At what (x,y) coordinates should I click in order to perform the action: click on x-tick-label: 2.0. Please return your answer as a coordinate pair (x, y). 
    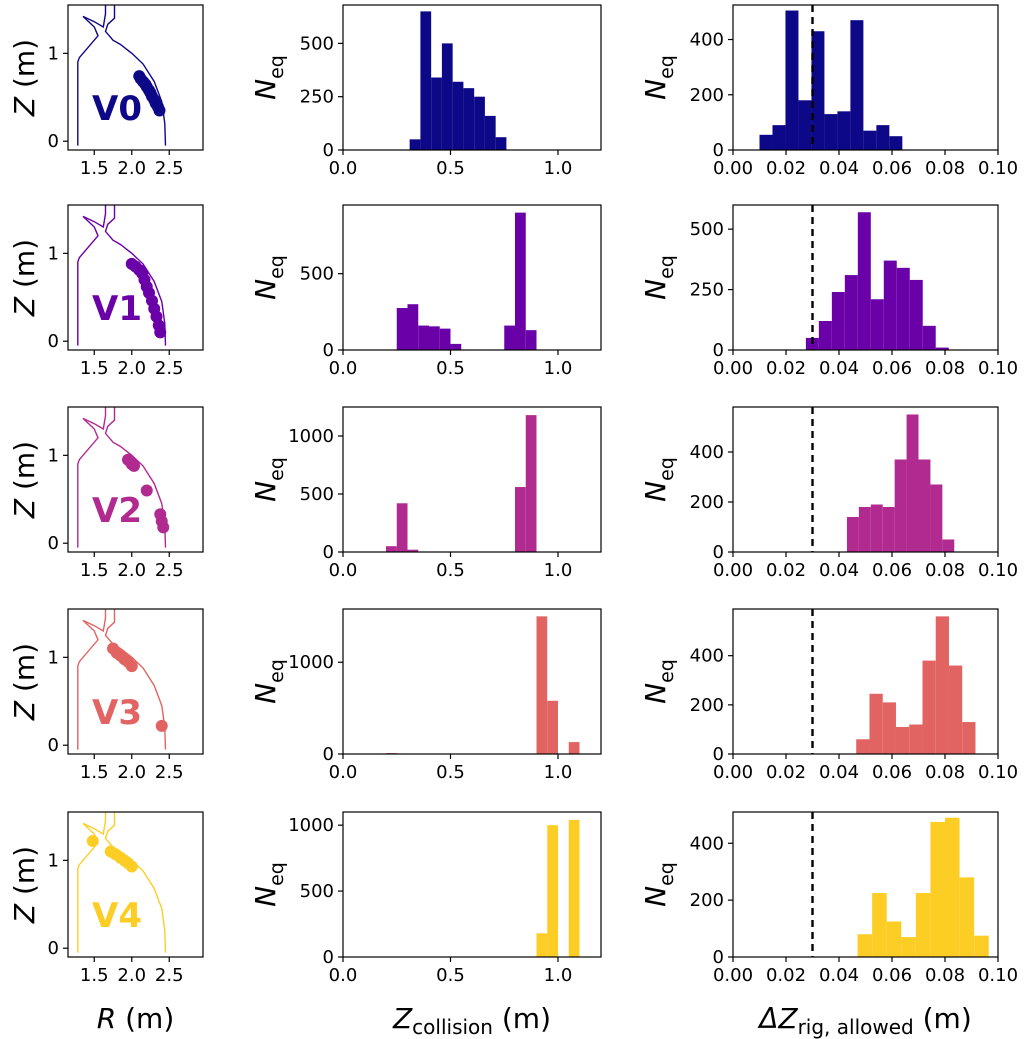
    Looking at the image, I should click on (131, 168).